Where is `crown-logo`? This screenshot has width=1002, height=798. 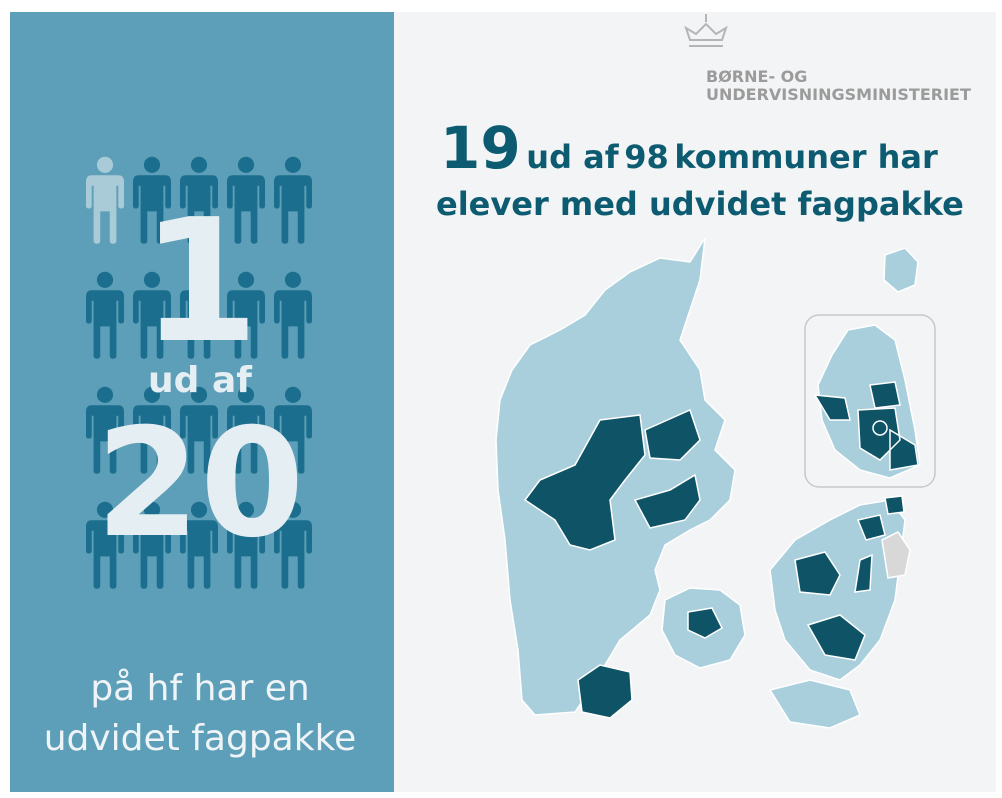 crown-logo is located at coordinates (706, 30).